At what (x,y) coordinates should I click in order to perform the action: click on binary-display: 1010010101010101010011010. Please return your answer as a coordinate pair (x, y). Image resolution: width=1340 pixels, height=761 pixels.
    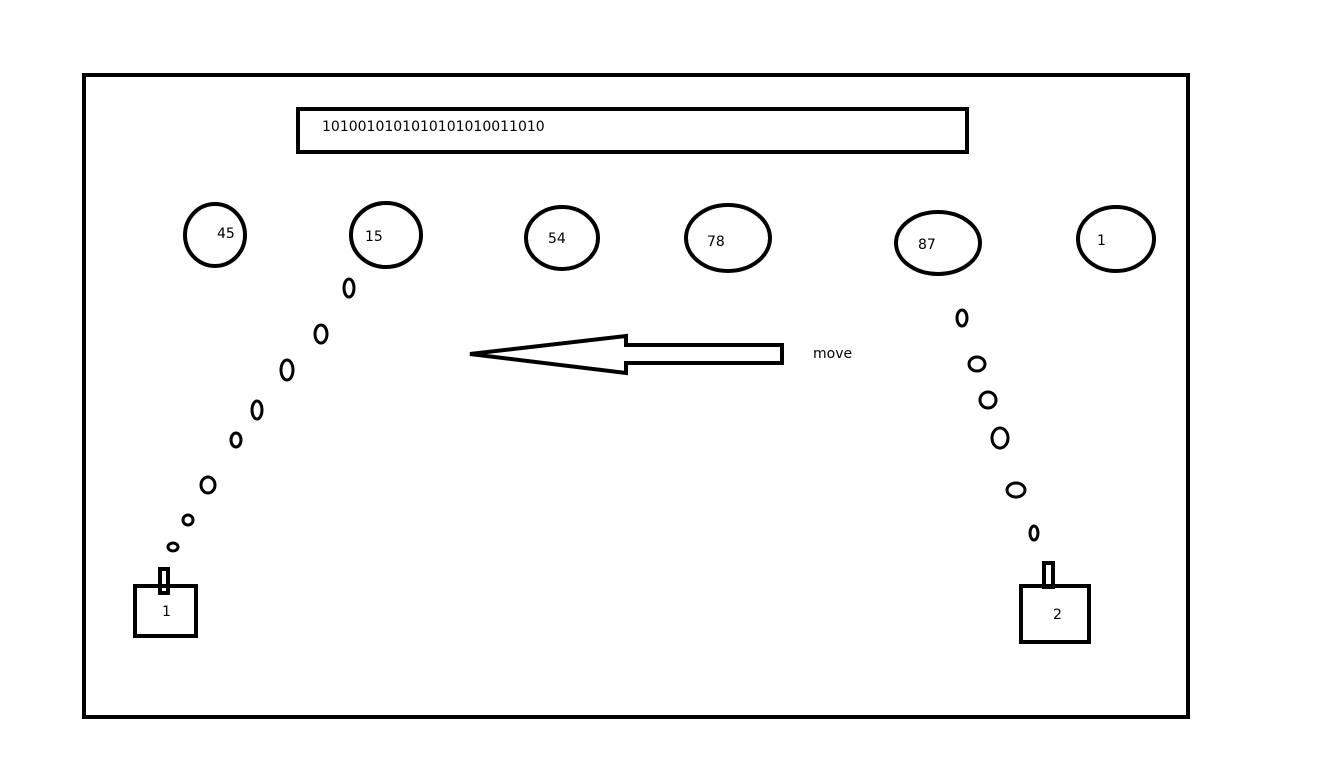
    Looking at the image, I should click on (632, 130).